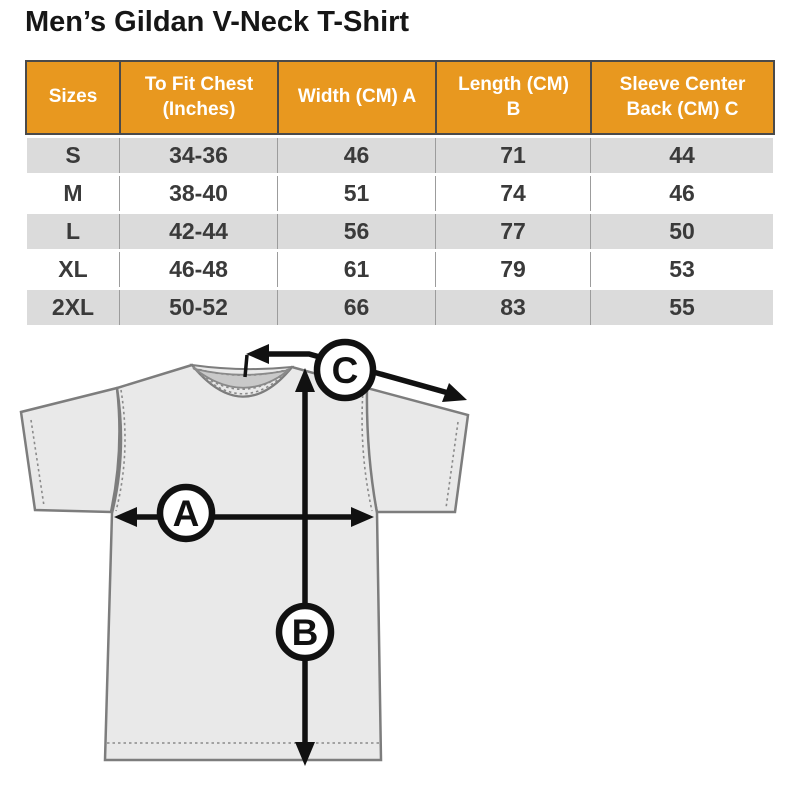  What do you see at coordinates (512, 231) in the screenshot?
I see `cell-length: 77` at bounding box center [512, 231].